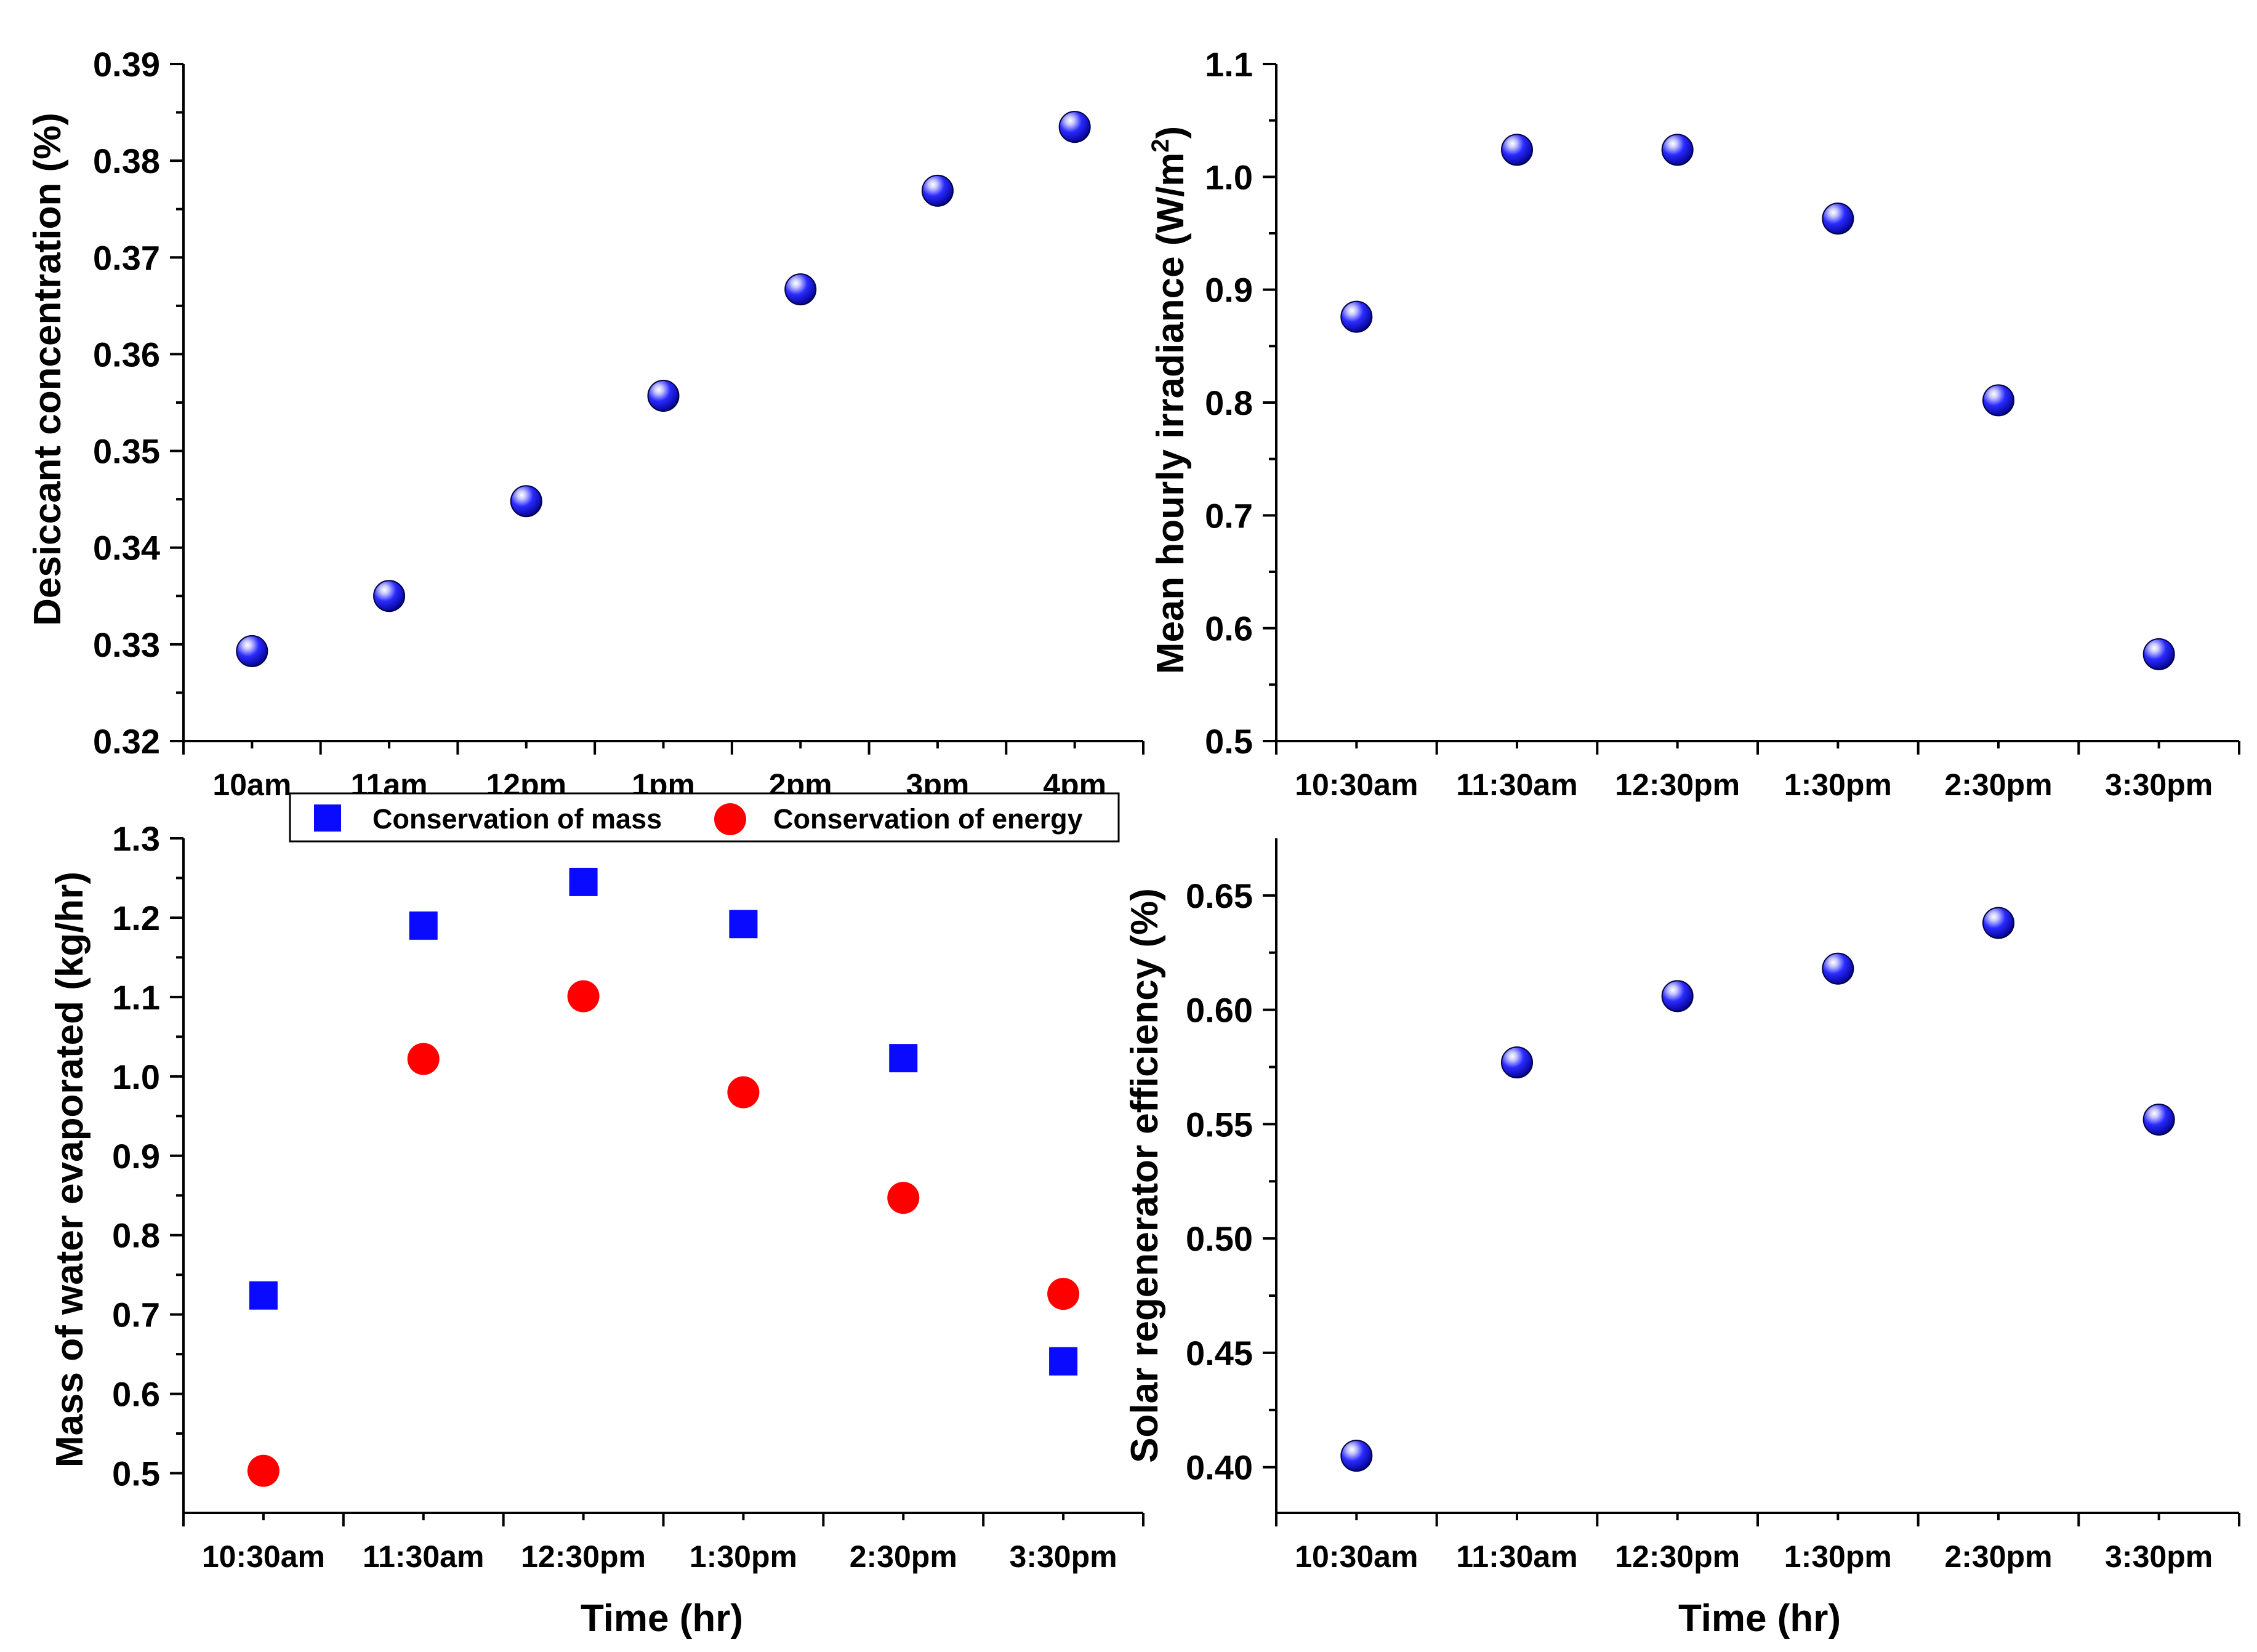  What do you see at coordinates (1231, 1181) in the screenshot?
I see `efficiency-y-ticks: 0.40 0.45 0.50 0.55 0.60 0.65` at bounding box center [1231, 1181].